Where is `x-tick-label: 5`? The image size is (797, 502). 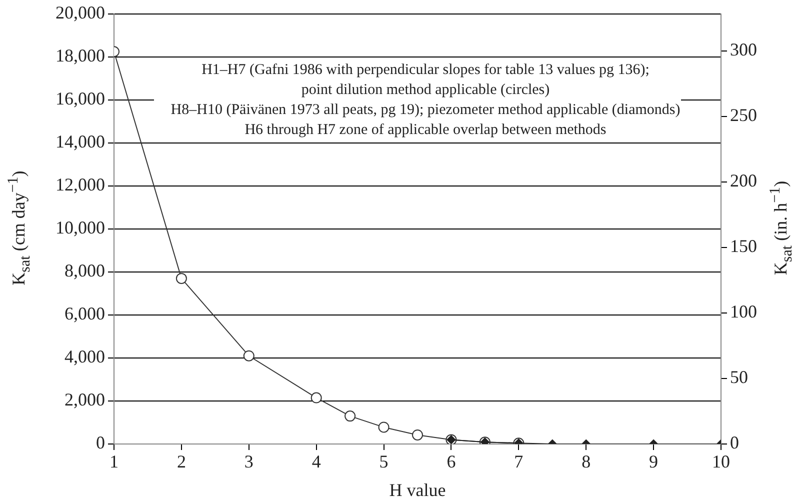
x-tick-label: 5 is located at coordinates (383, 462).